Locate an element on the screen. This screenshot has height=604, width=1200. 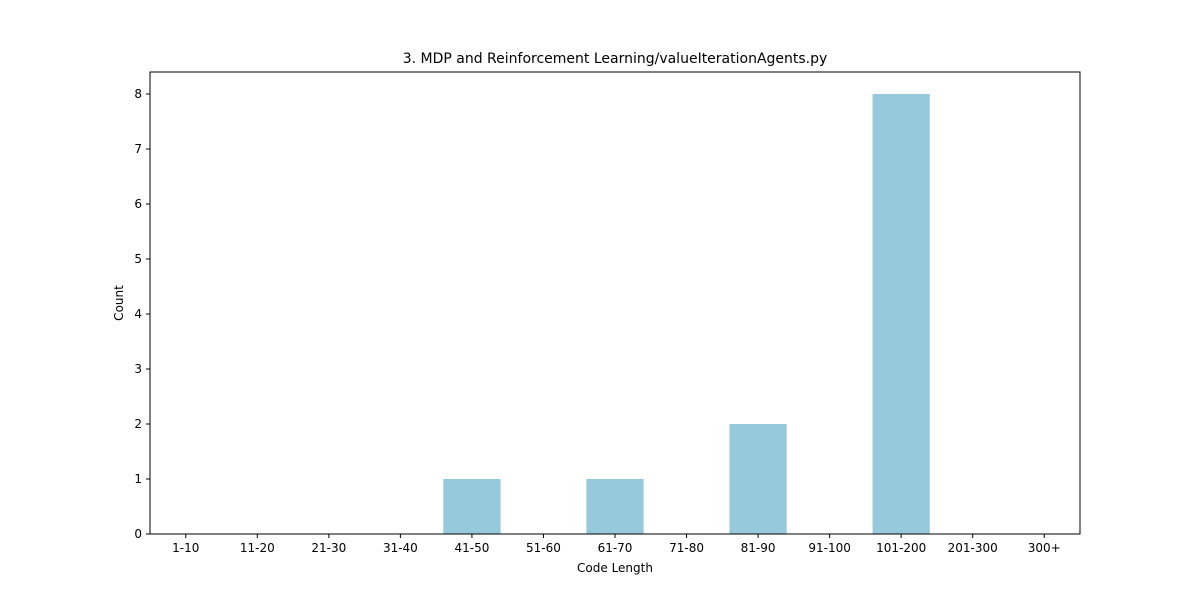
x-tick-label: 201-300 is located at coordinates (973, 548).